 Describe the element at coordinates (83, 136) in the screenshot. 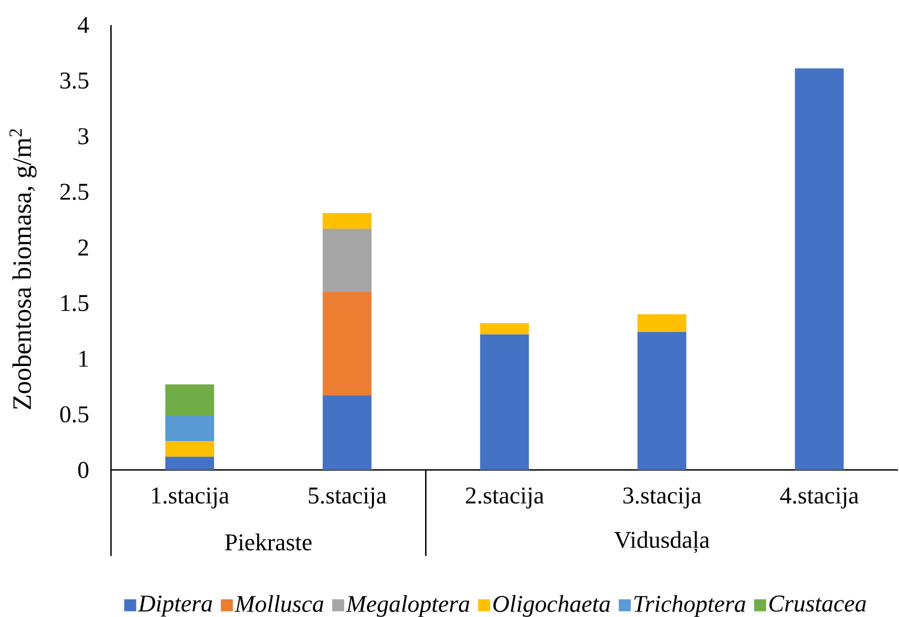

I see `y-tick-label: 3` at that location.